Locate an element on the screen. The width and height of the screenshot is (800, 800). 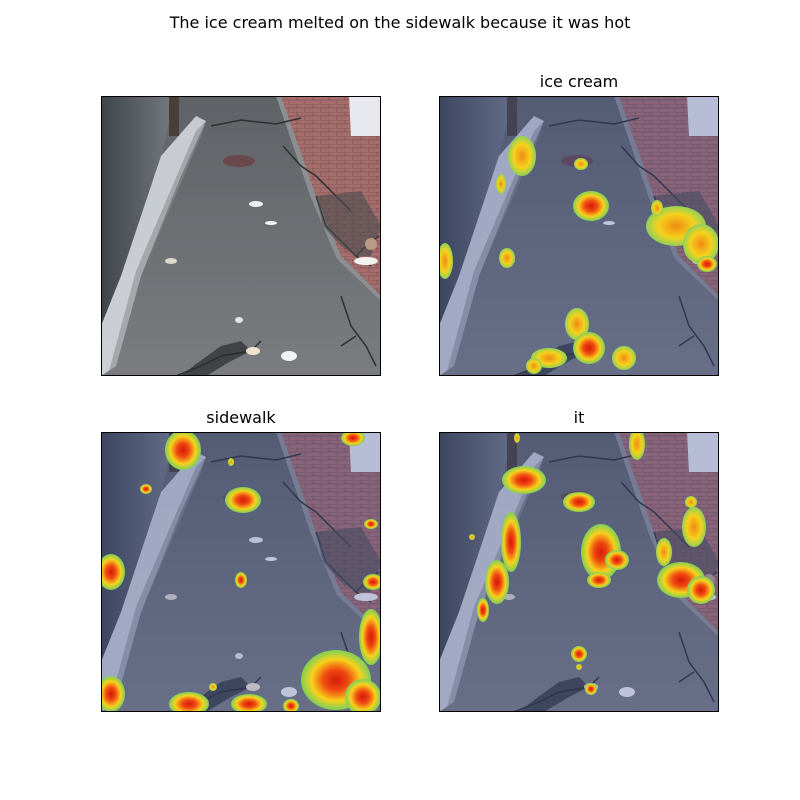
panel-title-ice-cream: ice cream is located at coordinates (579, 81).